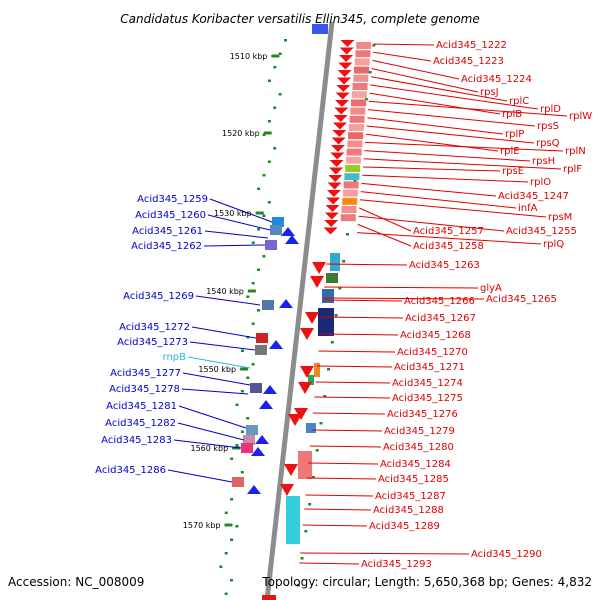 The image size is (600, 600). I want to click on gene-label-right: Acid345_1289, so click(404, 526).